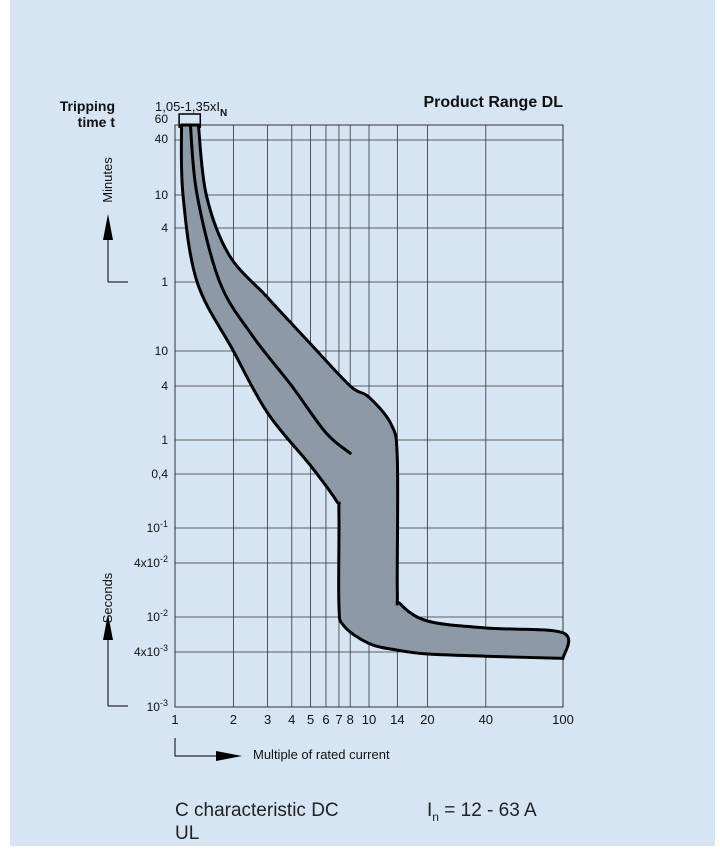 This screenshot has height=852, width=720. Describe the element at coordinates (187, 106) in the screenshot. I see `annotation-base: 1,05-1,35xI` at that location.